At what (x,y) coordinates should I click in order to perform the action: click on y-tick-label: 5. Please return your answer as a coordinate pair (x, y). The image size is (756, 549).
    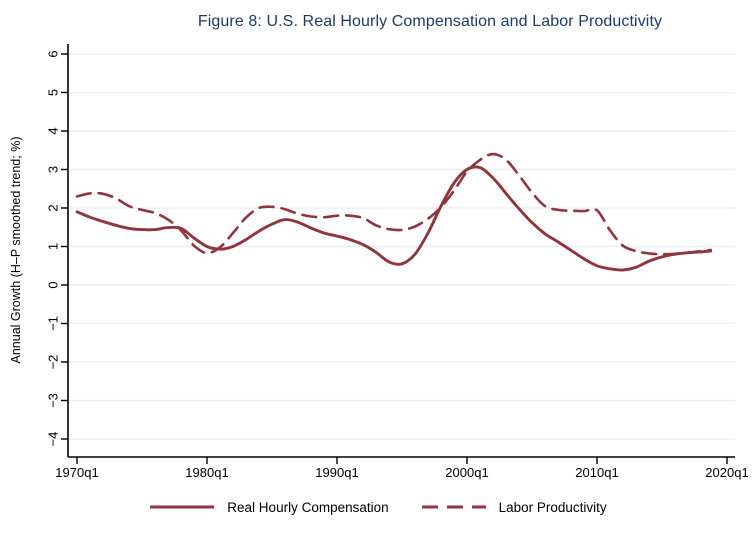
    Looking at the image, I should click on (53, 92).